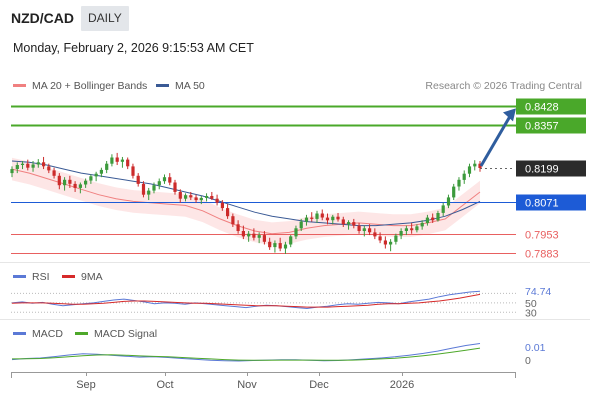 The image size is (590, 400). Describe the element at coordinates (19, 276) in the screenshot. I see `rsi-swatch` at that location.